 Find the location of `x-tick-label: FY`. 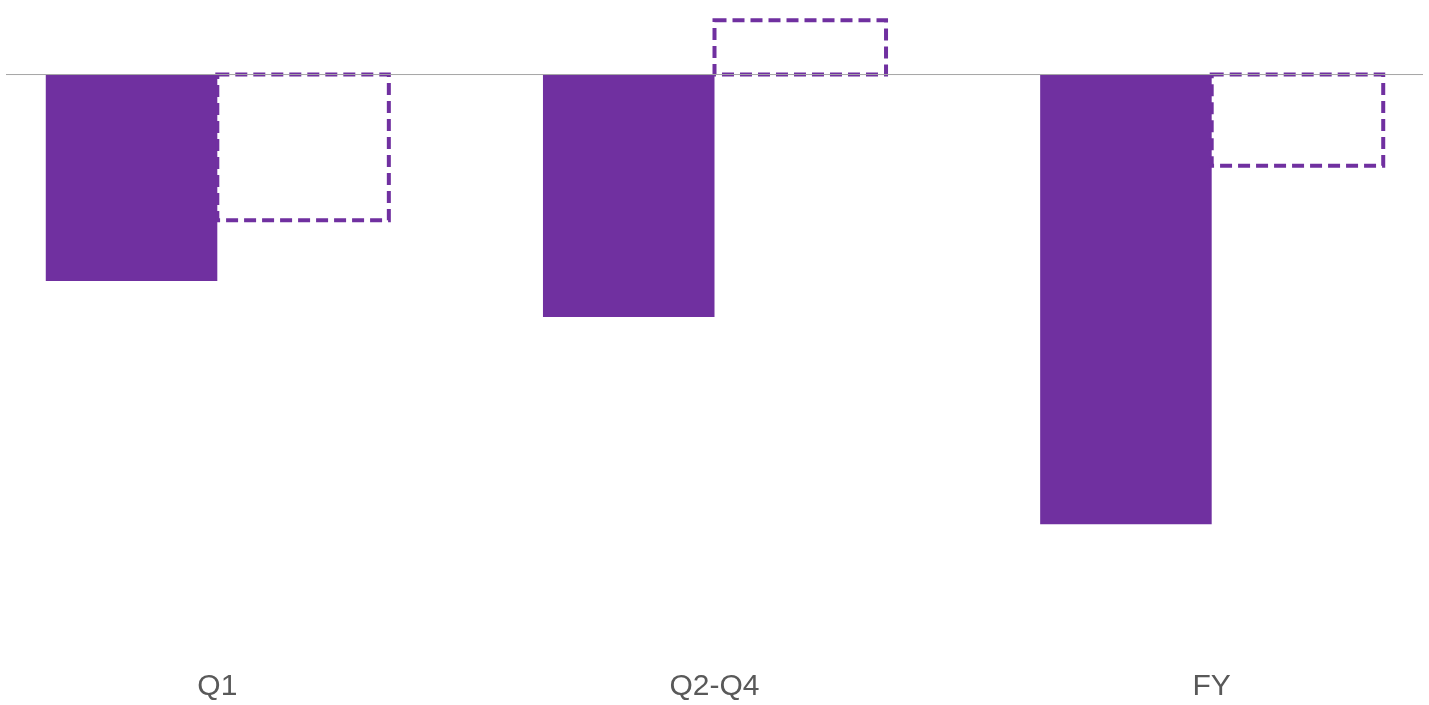

x-tick-label: FY is located at coordinates (1211, 684).